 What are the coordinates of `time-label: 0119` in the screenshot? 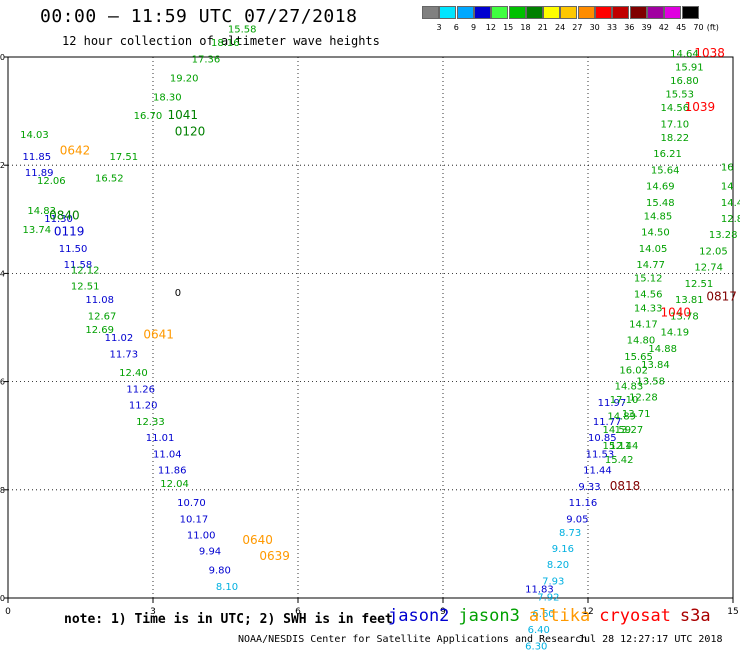 It's located at (69, 232).